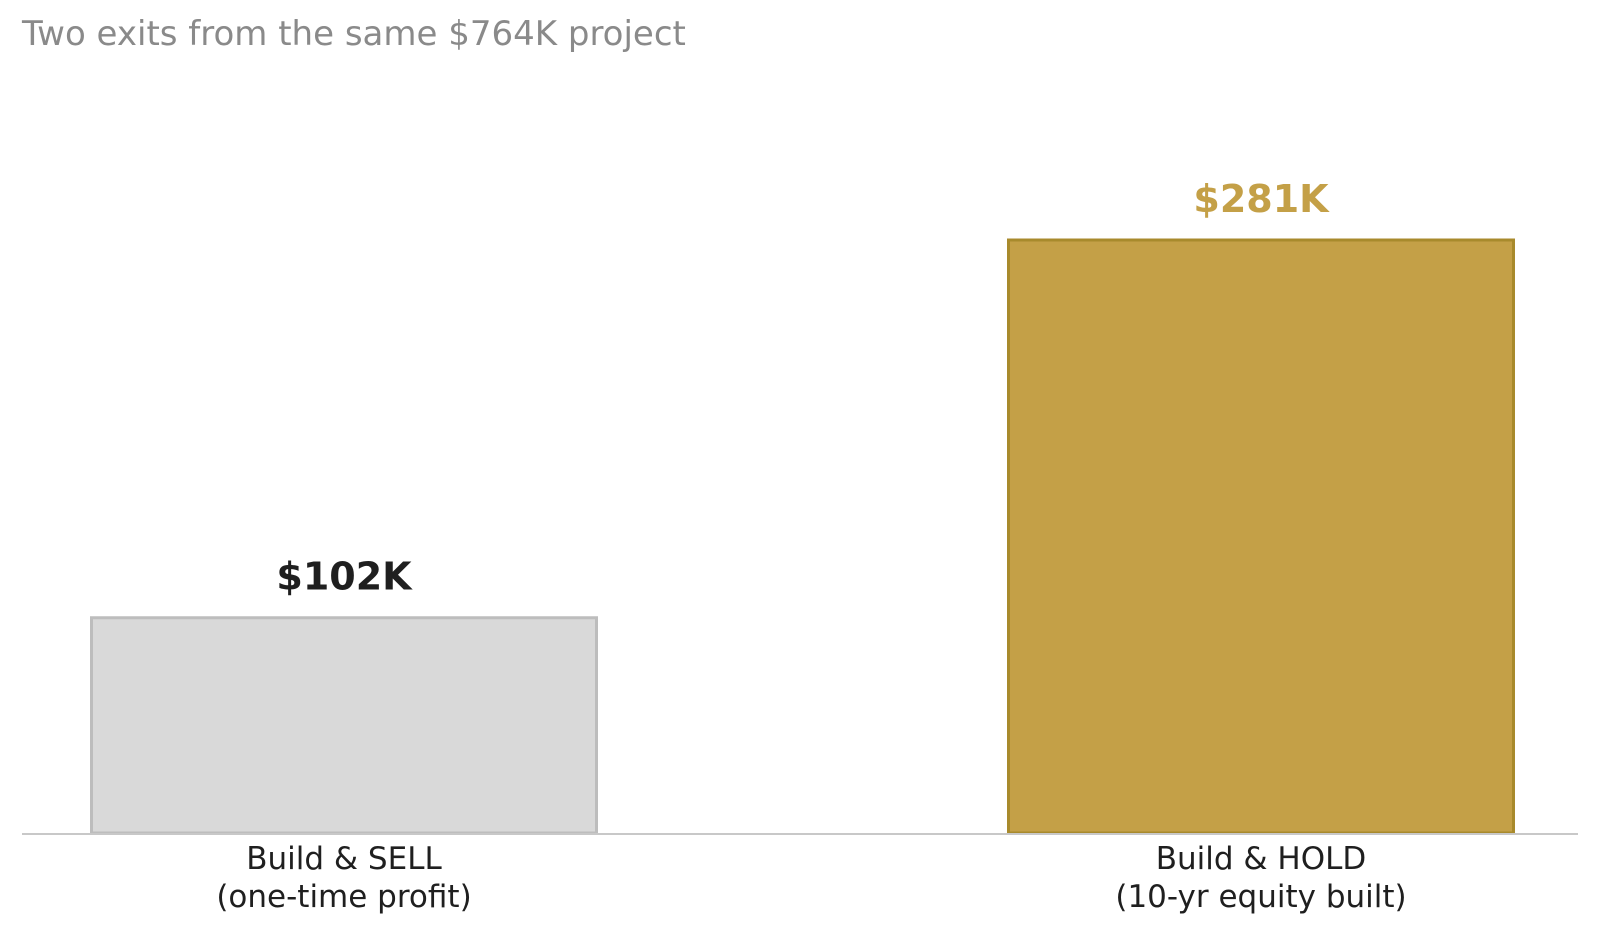  Describe the element at coordinates (1261, 199) in the screenshot. I see `value-label-2: $281K` at that location.